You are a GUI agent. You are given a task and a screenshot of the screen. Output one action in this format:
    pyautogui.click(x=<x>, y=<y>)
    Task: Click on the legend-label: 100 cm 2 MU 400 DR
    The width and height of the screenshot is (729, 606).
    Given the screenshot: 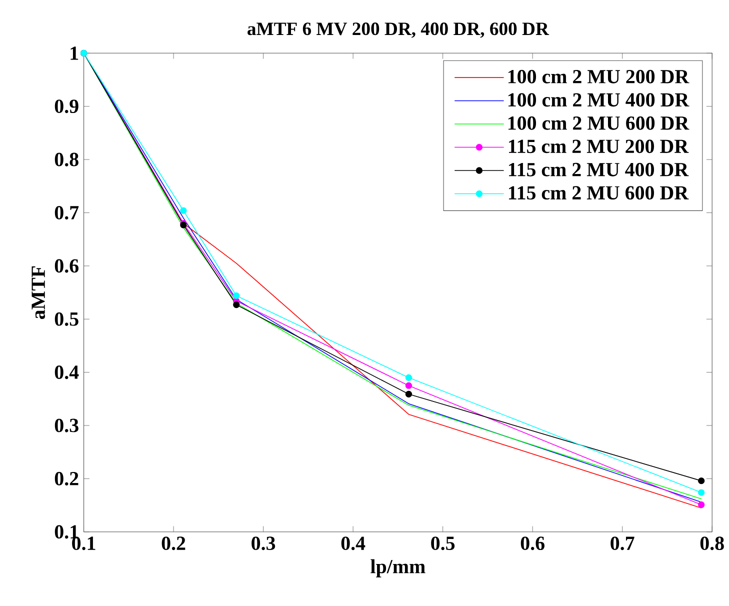 What is the action you would take?
    pyautogui.click(x=599, y=99)
    